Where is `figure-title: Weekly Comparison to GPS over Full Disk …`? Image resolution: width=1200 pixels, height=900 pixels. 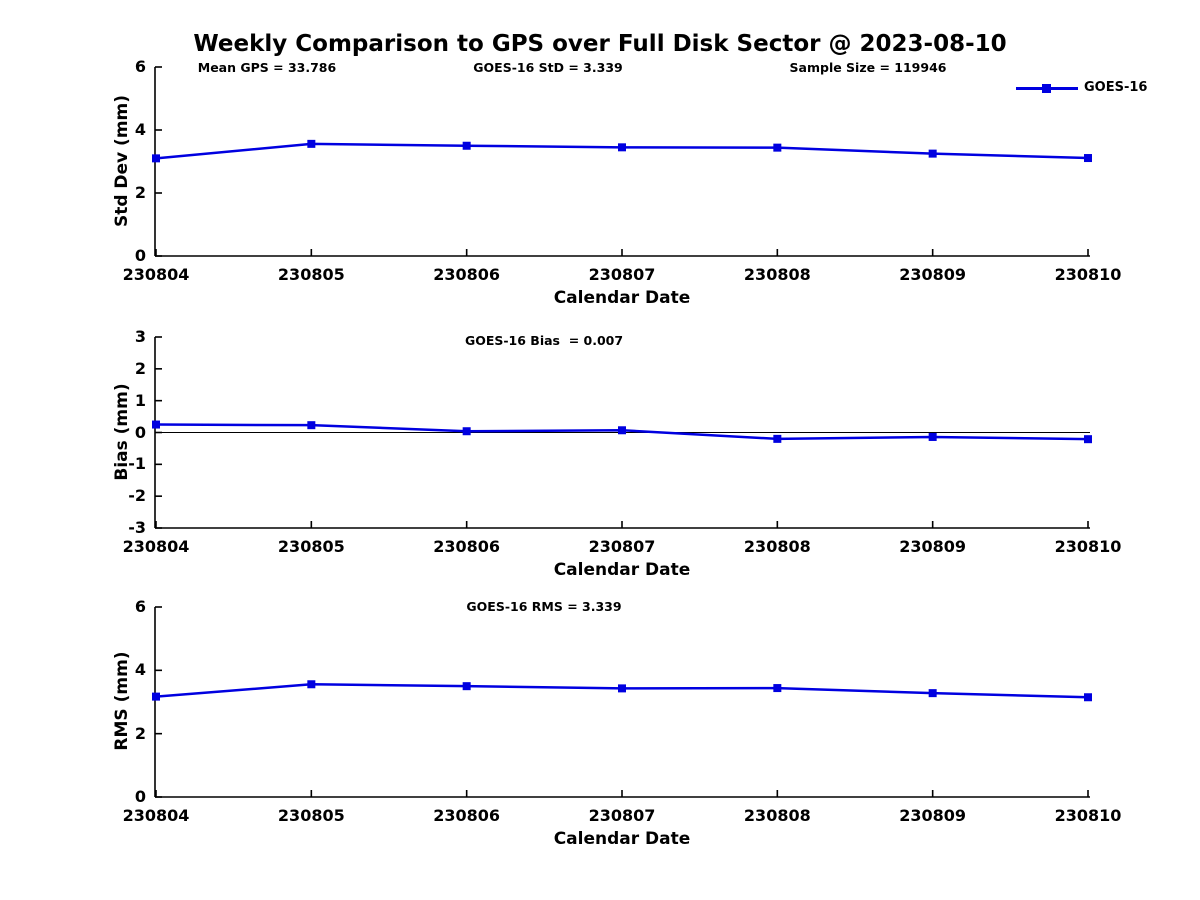
figure-title: Weekly Comparison to GPS over Full Disk … is located at coordinates (600, 44).